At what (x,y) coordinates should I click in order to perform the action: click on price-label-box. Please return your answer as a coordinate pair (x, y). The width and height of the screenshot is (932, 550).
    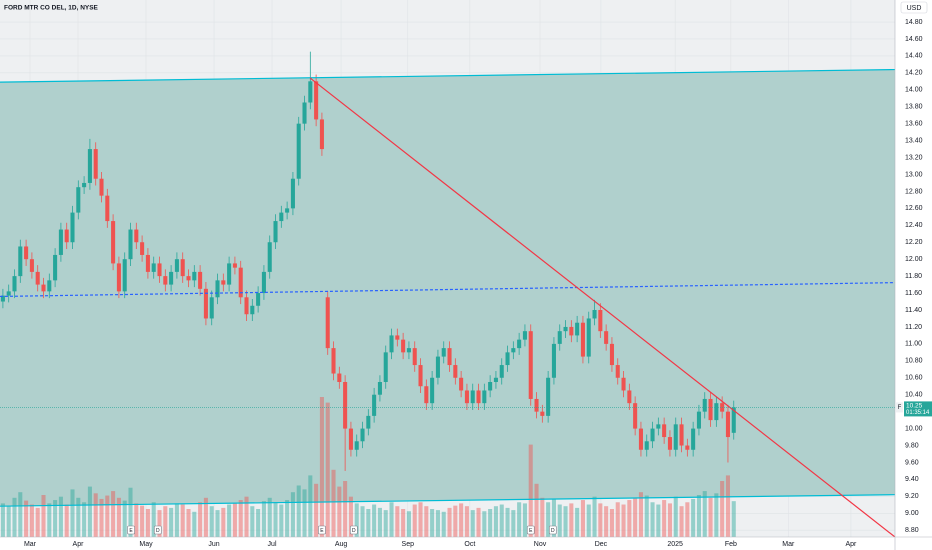
    Looking at the image, I should click on (918, 409).